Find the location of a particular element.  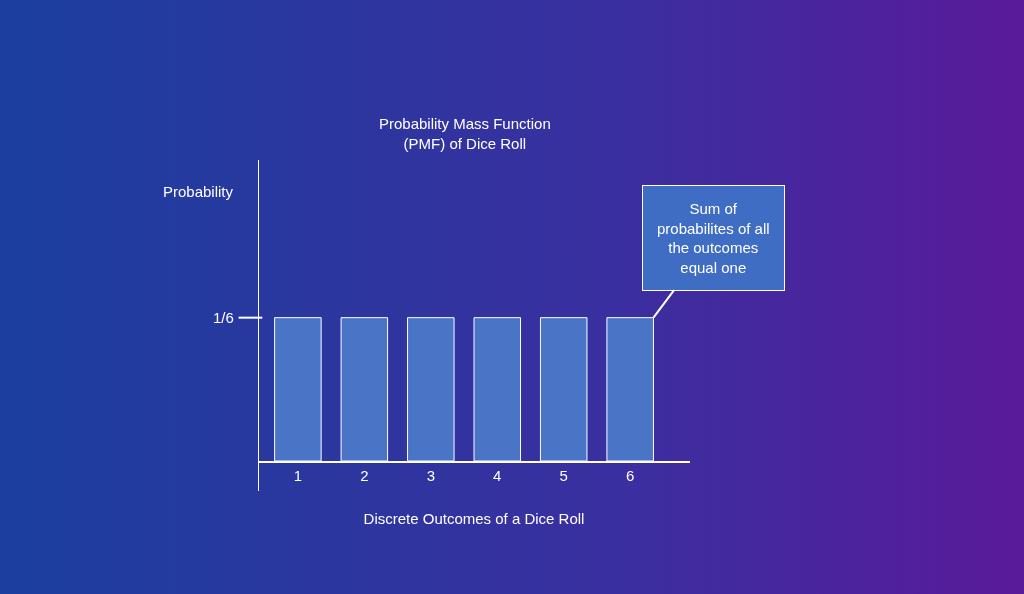

text: 1/6 is located at coordinates (223, 317).